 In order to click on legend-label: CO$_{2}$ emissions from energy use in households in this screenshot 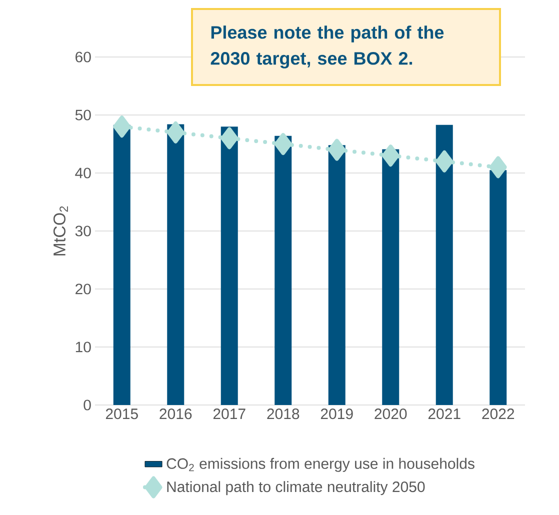, I will do `click(320, 465)`.